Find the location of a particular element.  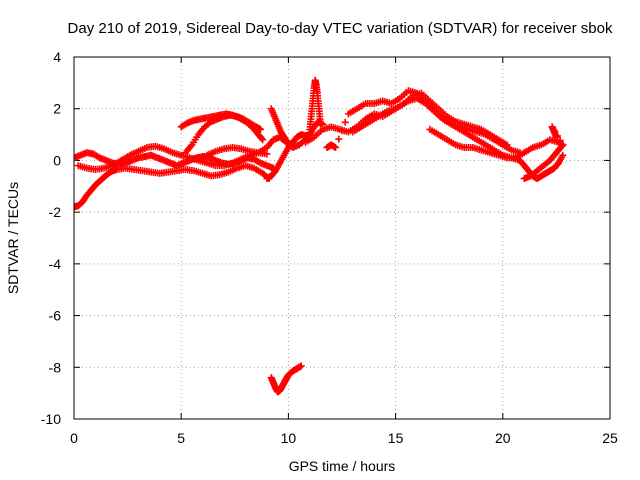

x-tick-label: 15 is located at coordinates (396, 438).